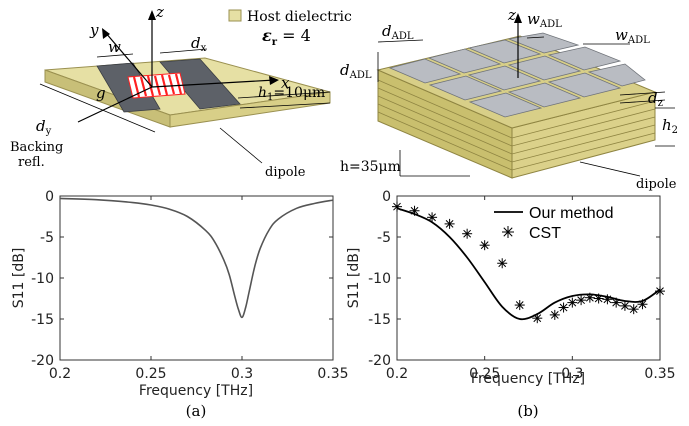  Describe the element at coordinates (196, 391) in the screenshot. I see `plot-a-xlabel: Frequency [THz]` at that location.